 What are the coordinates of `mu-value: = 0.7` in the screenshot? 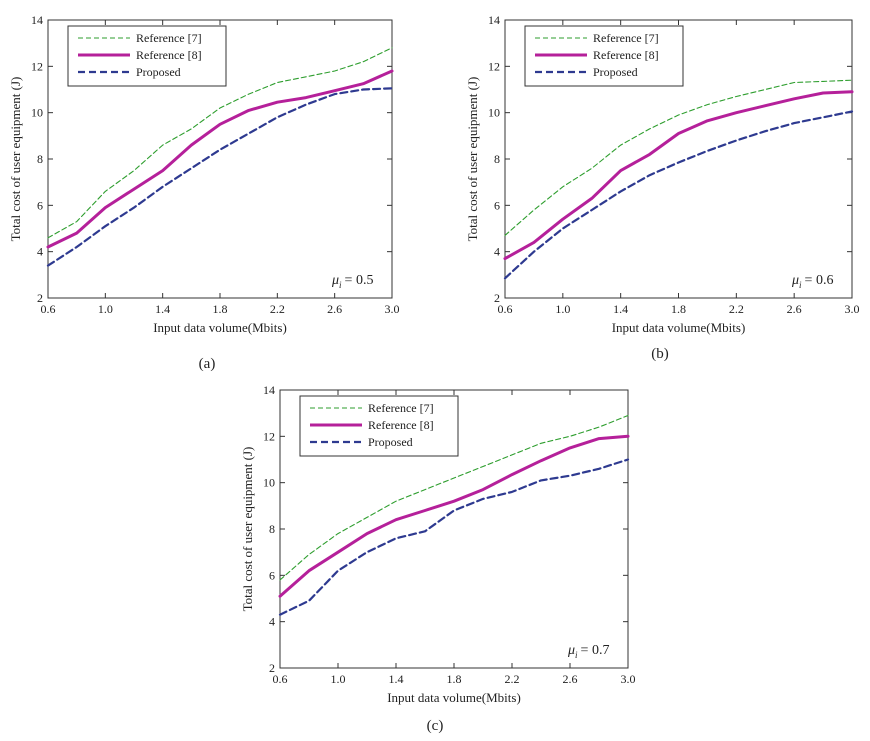 It's located at (595, 650).